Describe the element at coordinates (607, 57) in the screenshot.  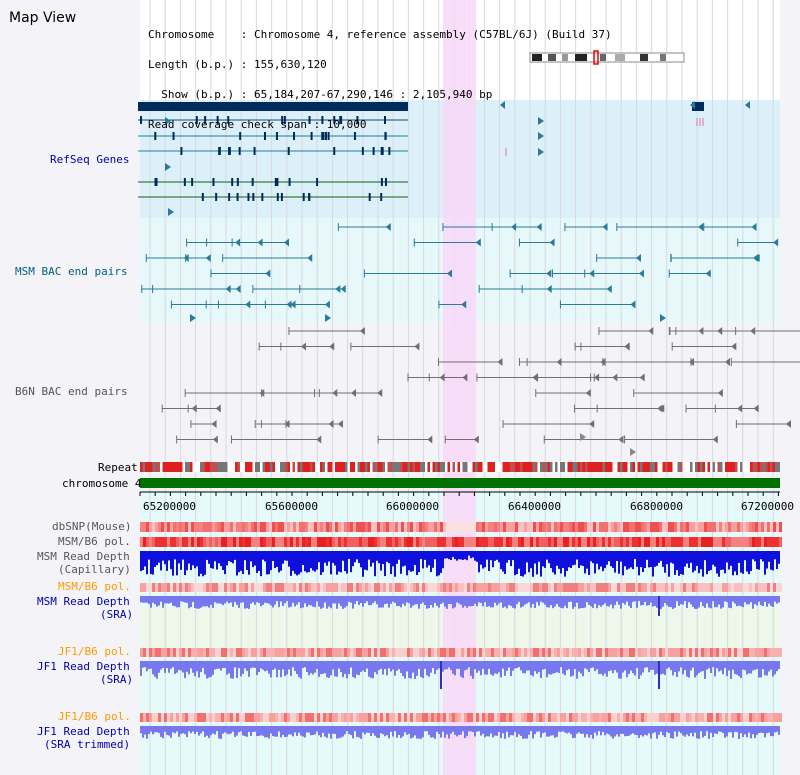
I see `ideogram` at that location.